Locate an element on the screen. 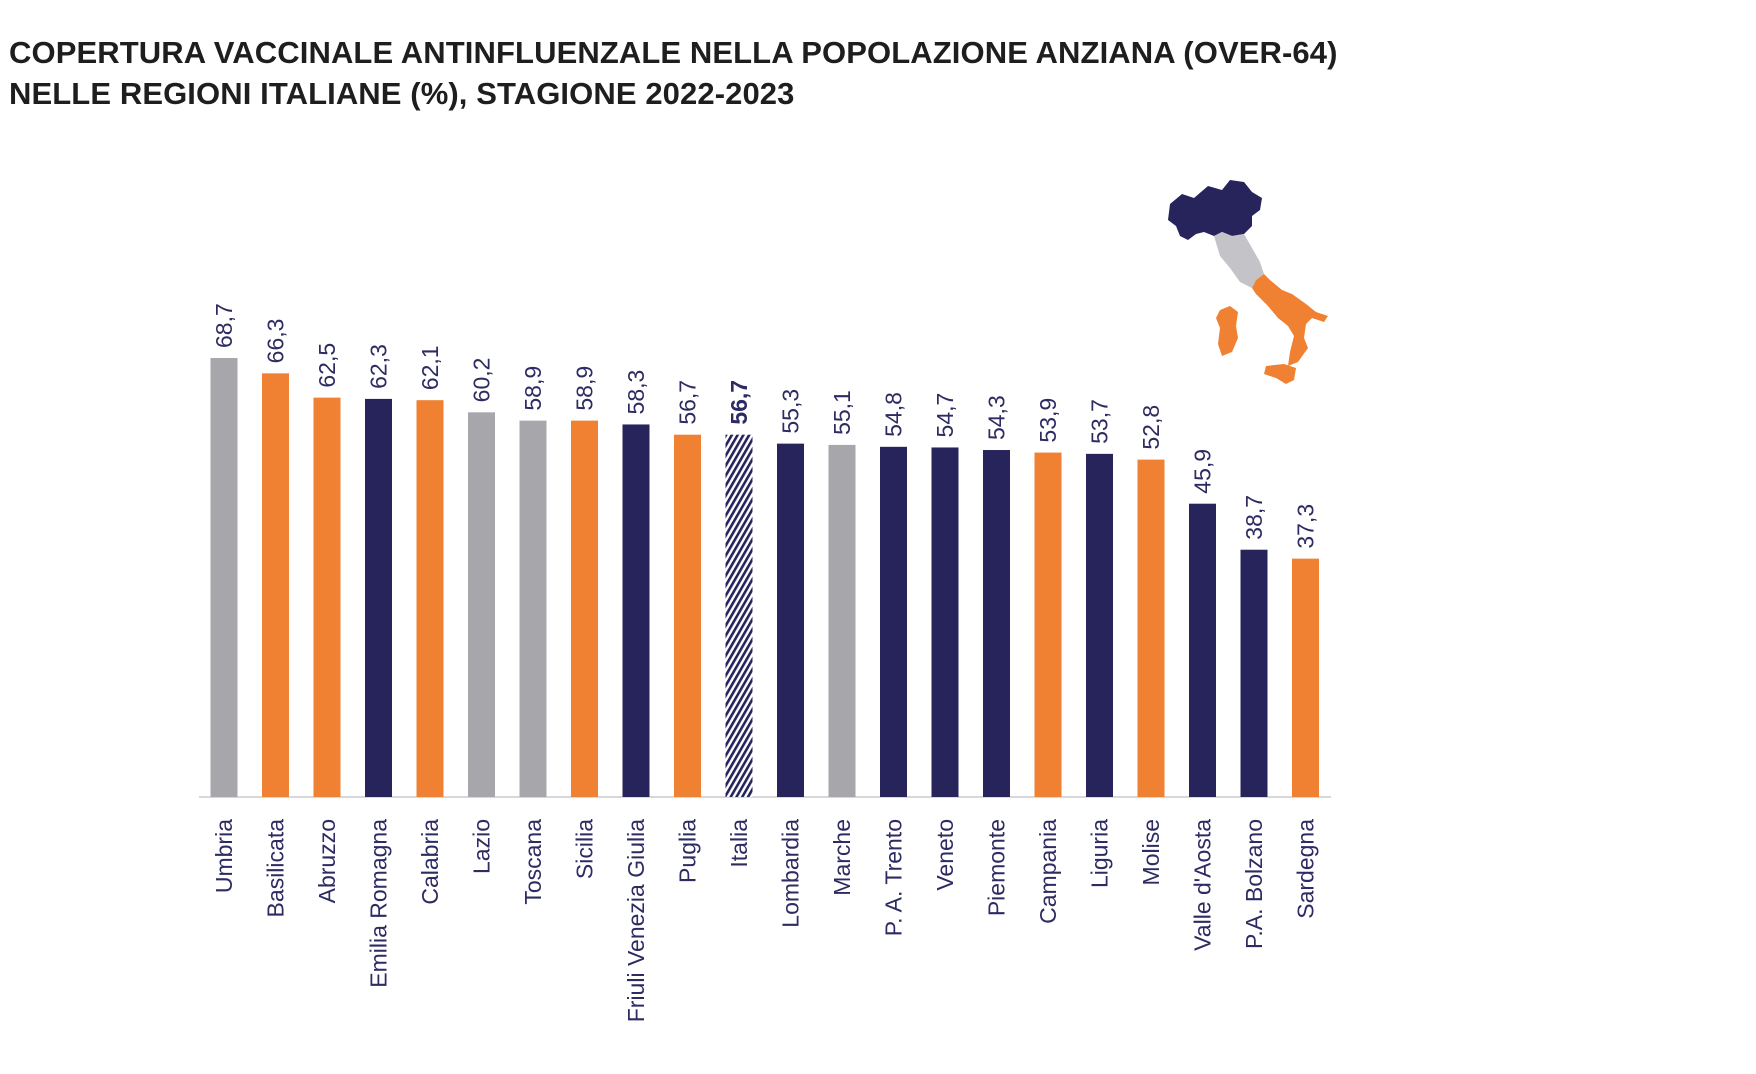 The image size is (1756, 1074). category-label: Lombardia is located at coordinates (791, 873).